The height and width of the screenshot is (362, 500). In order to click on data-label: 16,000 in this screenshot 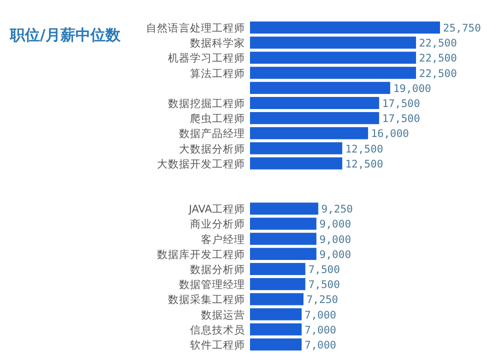, I will do `click(390, 134)`.